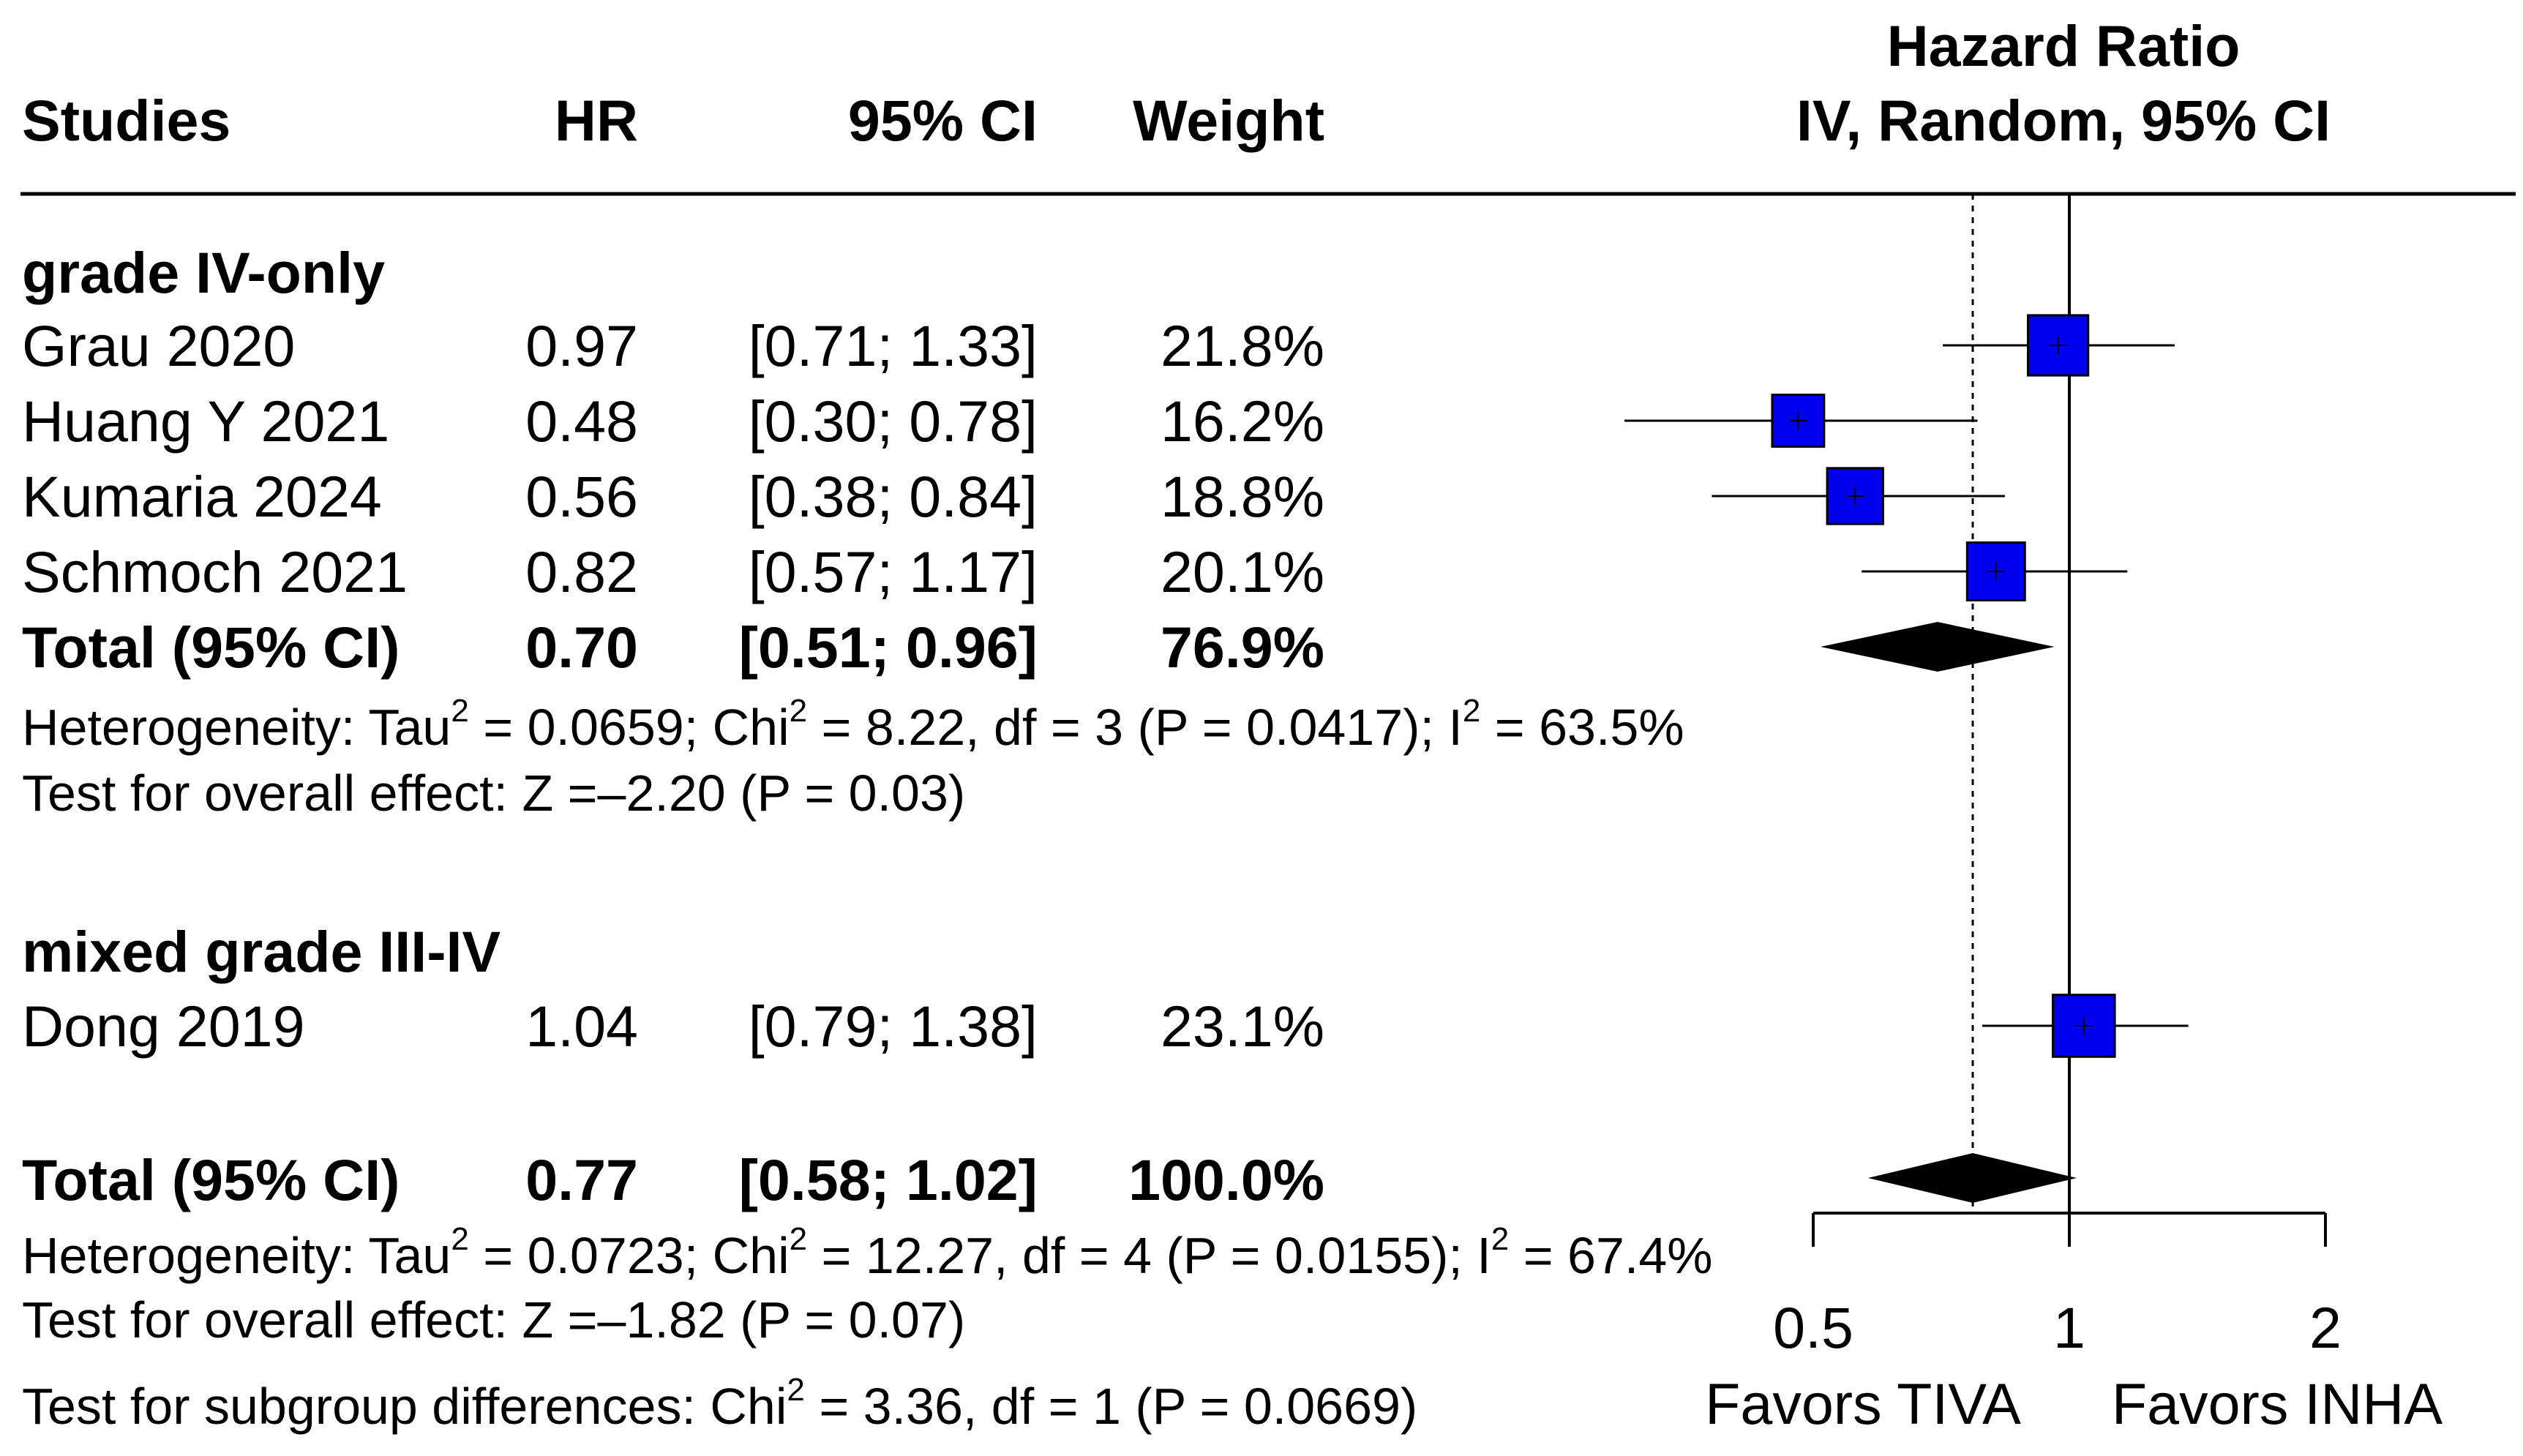 This screenshot has height=1456, width=2523. I want to click on x-tick-label: 2, so click(2325, 1327).